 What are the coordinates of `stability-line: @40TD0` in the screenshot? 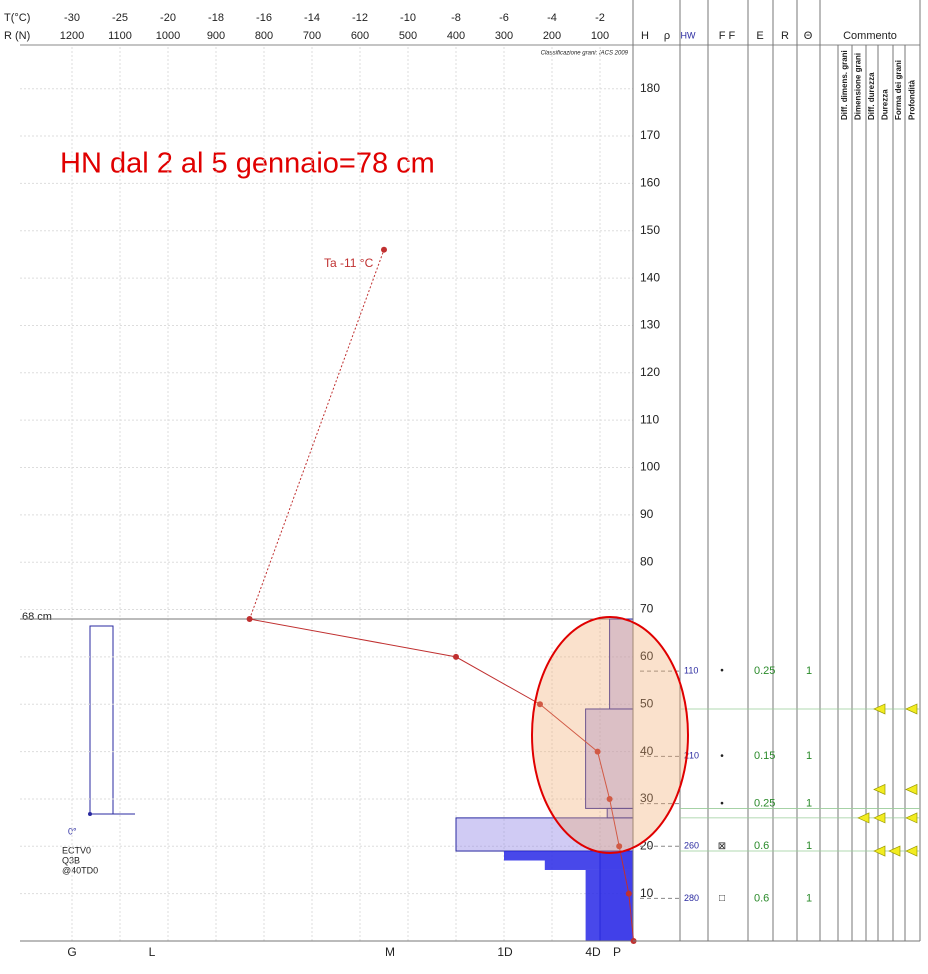 It's located at (80, 870).